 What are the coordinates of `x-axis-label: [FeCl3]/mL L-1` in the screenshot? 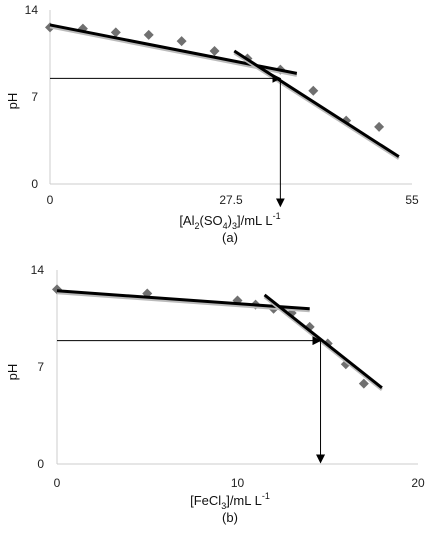 It's located at (230, 501).